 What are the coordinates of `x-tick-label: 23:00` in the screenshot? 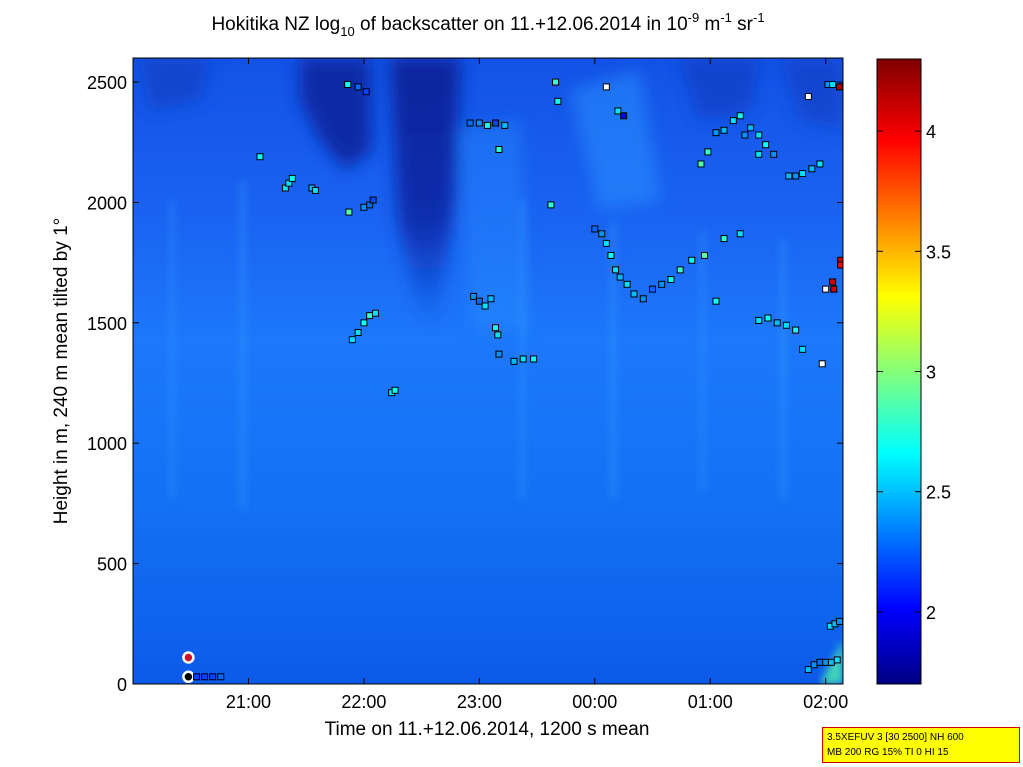 It's located at (479, 702).